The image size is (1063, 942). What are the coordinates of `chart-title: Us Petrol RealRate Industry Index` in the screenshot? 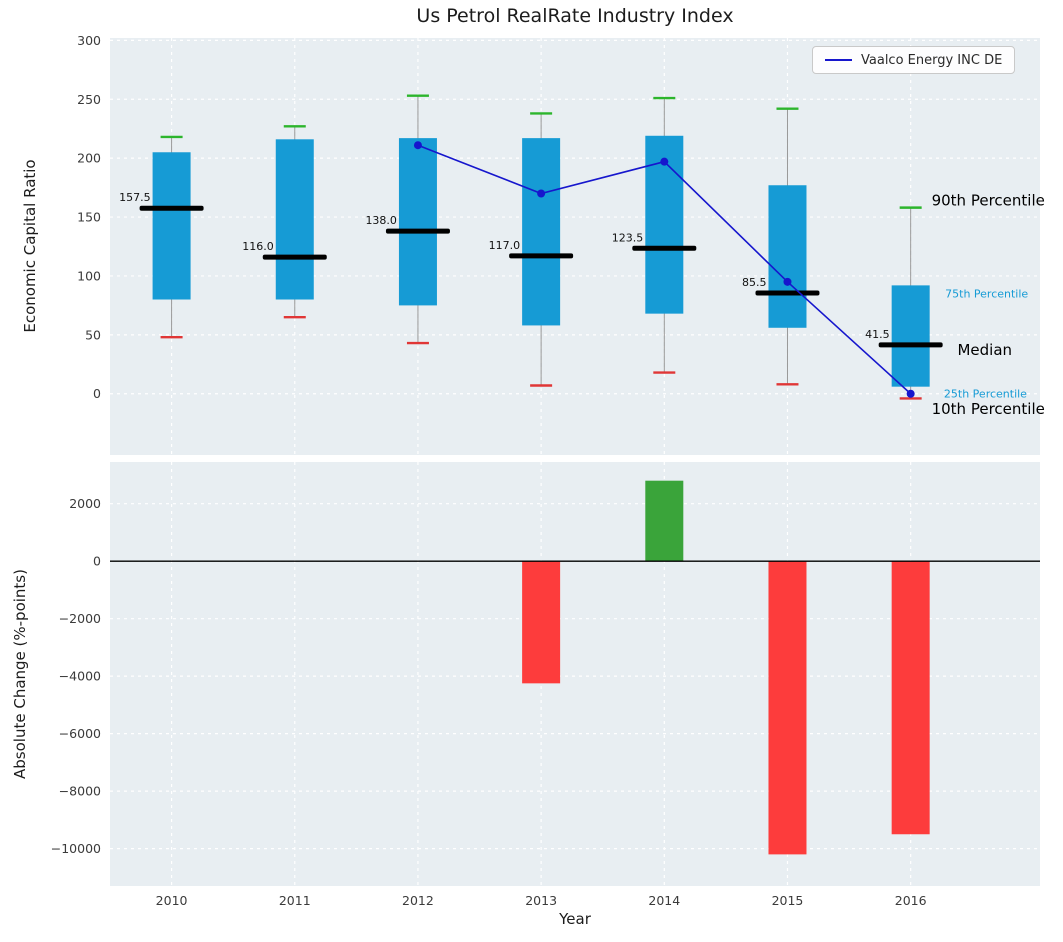 It's located at (575, 16).